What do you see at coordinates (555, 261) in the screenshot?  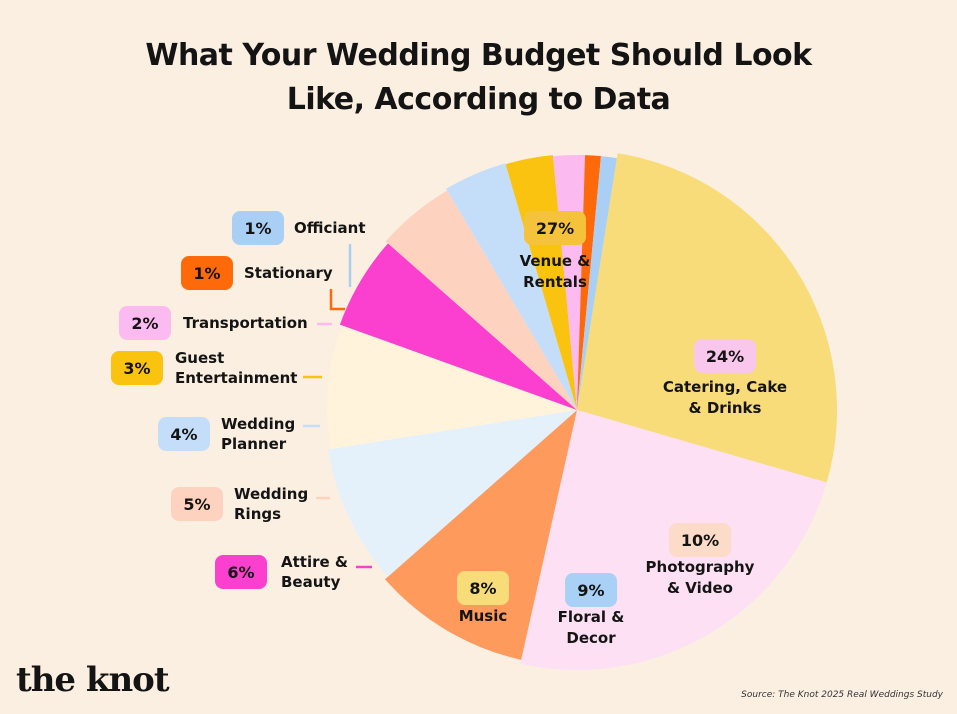 I see `category-label: Venue &` at bounding box center [555, 261].